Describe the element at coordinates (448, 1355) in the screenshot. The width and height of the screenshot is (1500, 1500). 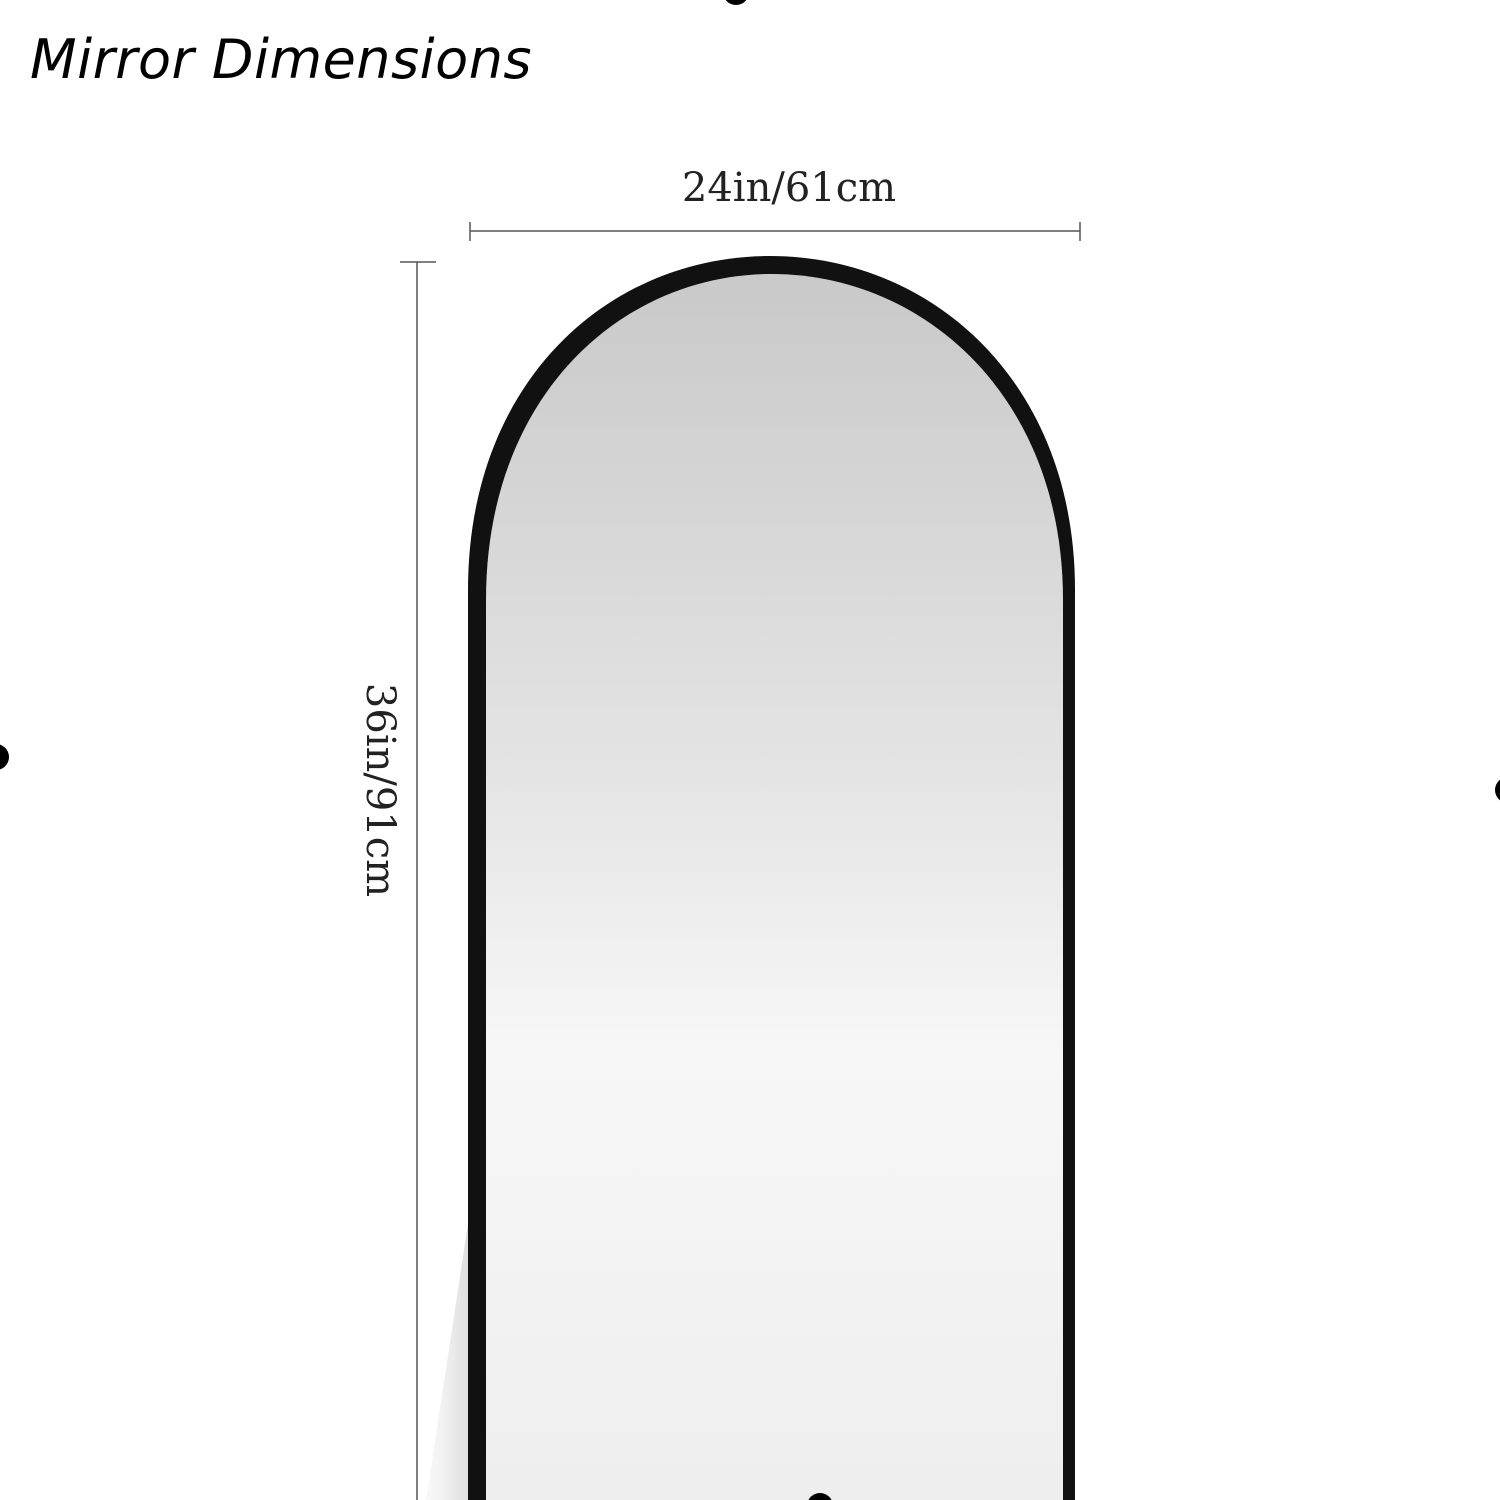
I see `floor-shadow` at that location.